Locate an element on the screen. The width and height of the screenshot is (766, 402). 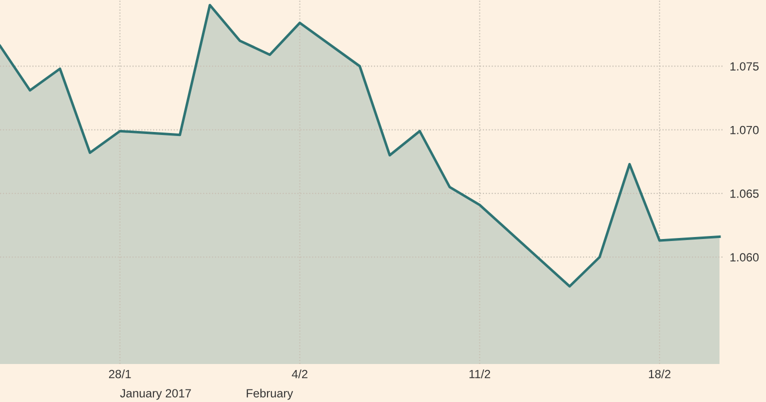
x-tick-label: 4/2 is located at coordinates (300, 374).